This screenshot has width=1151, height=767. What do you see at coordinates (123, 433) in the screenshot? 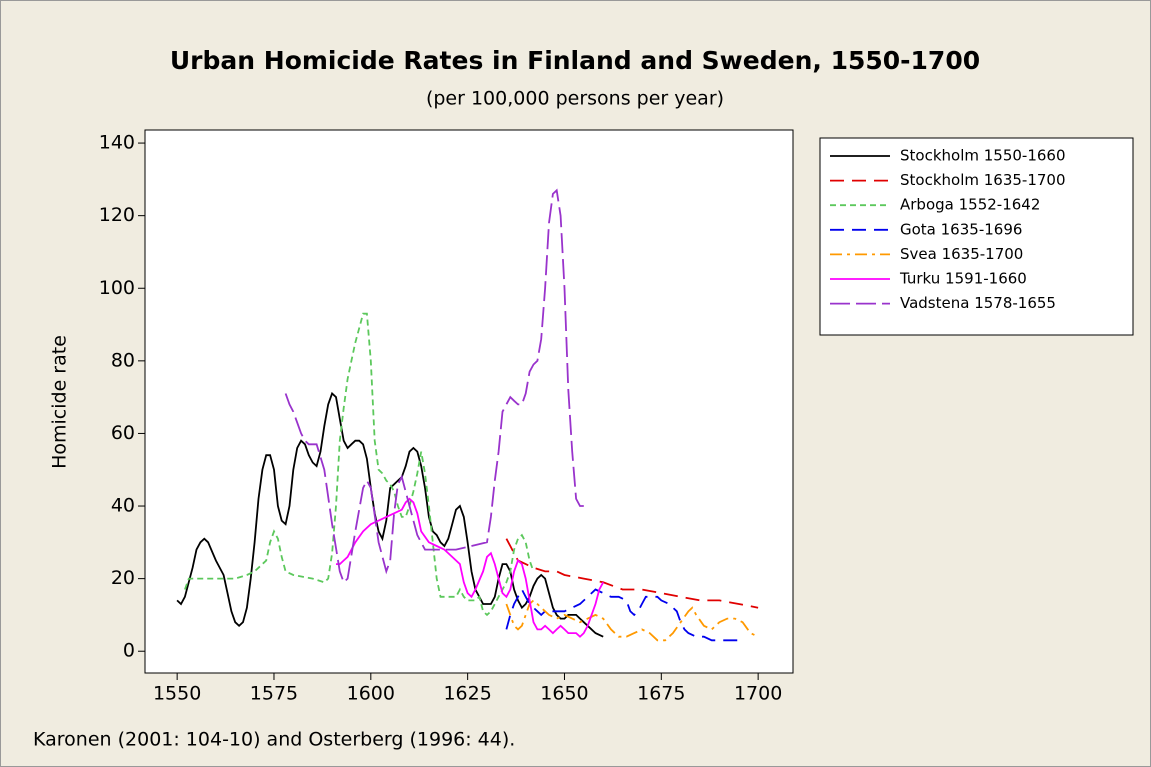
I see `y-tick-label: 60` at bounding box center [123, 433].